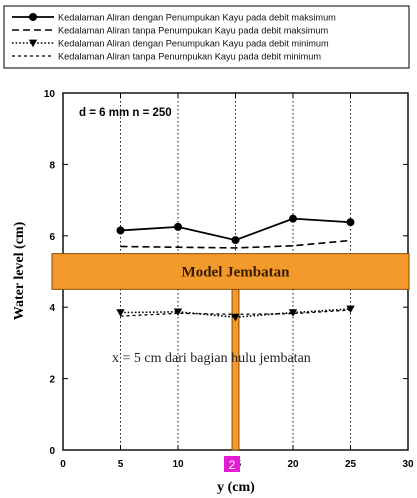  I want to click on x-tick-label: 30, so click(408, 464).